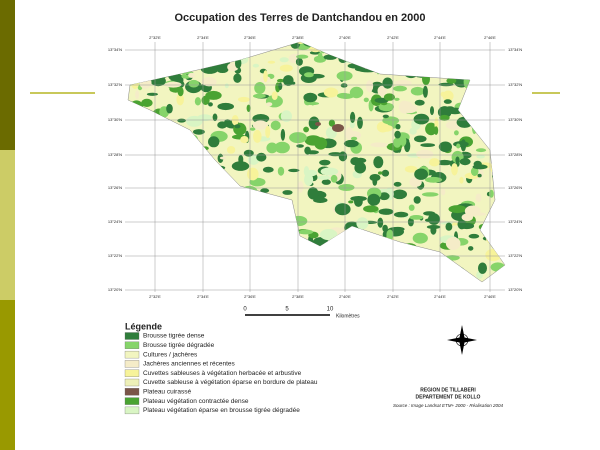  I want to click on lon-label: 2°38'E, so click(298, 37).